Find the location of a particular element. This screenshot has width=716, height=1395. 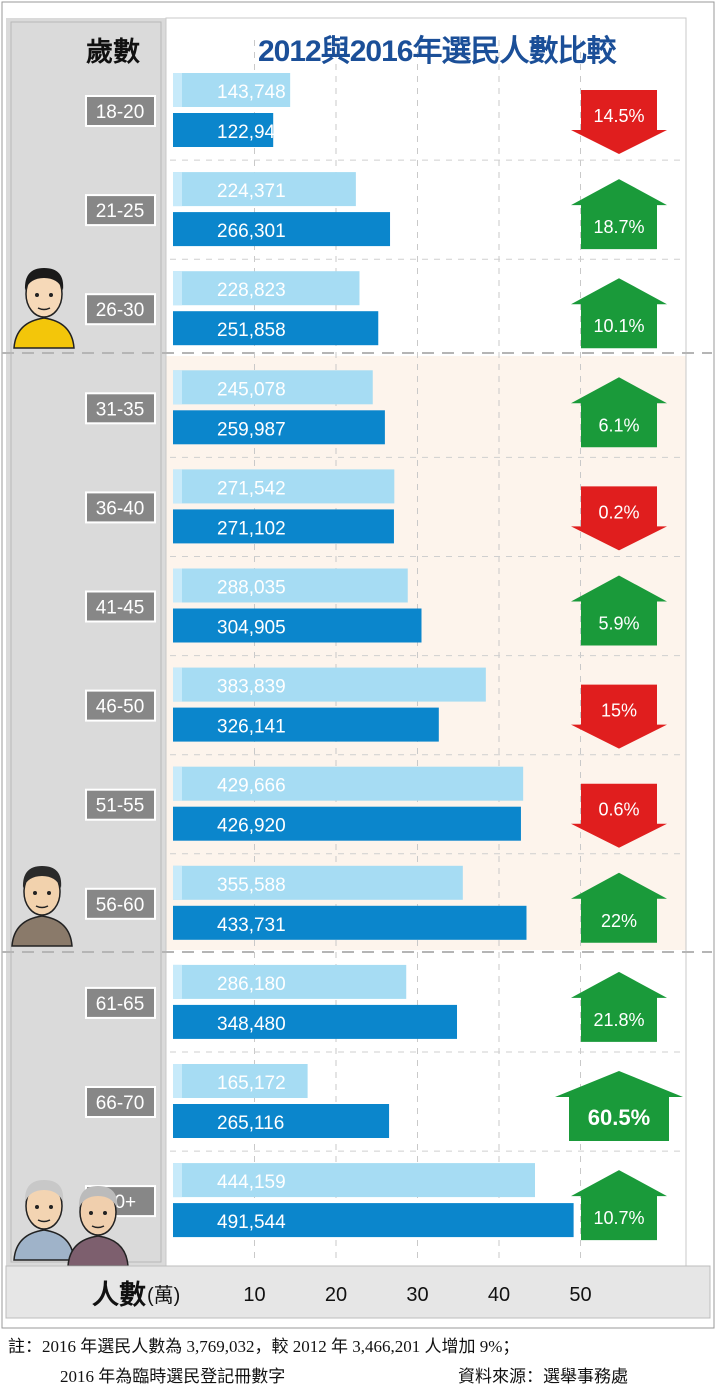

age-axis-label: 歲數 is located at coordinates (113, 52).